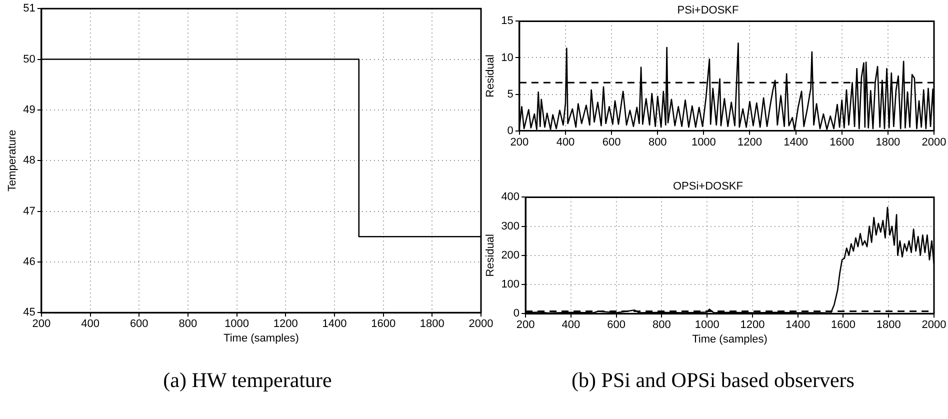  What do you see at coordinates (510, 94) in the screenshot?
I see `y-tick-label: 5` at bounding box center [510, 94].